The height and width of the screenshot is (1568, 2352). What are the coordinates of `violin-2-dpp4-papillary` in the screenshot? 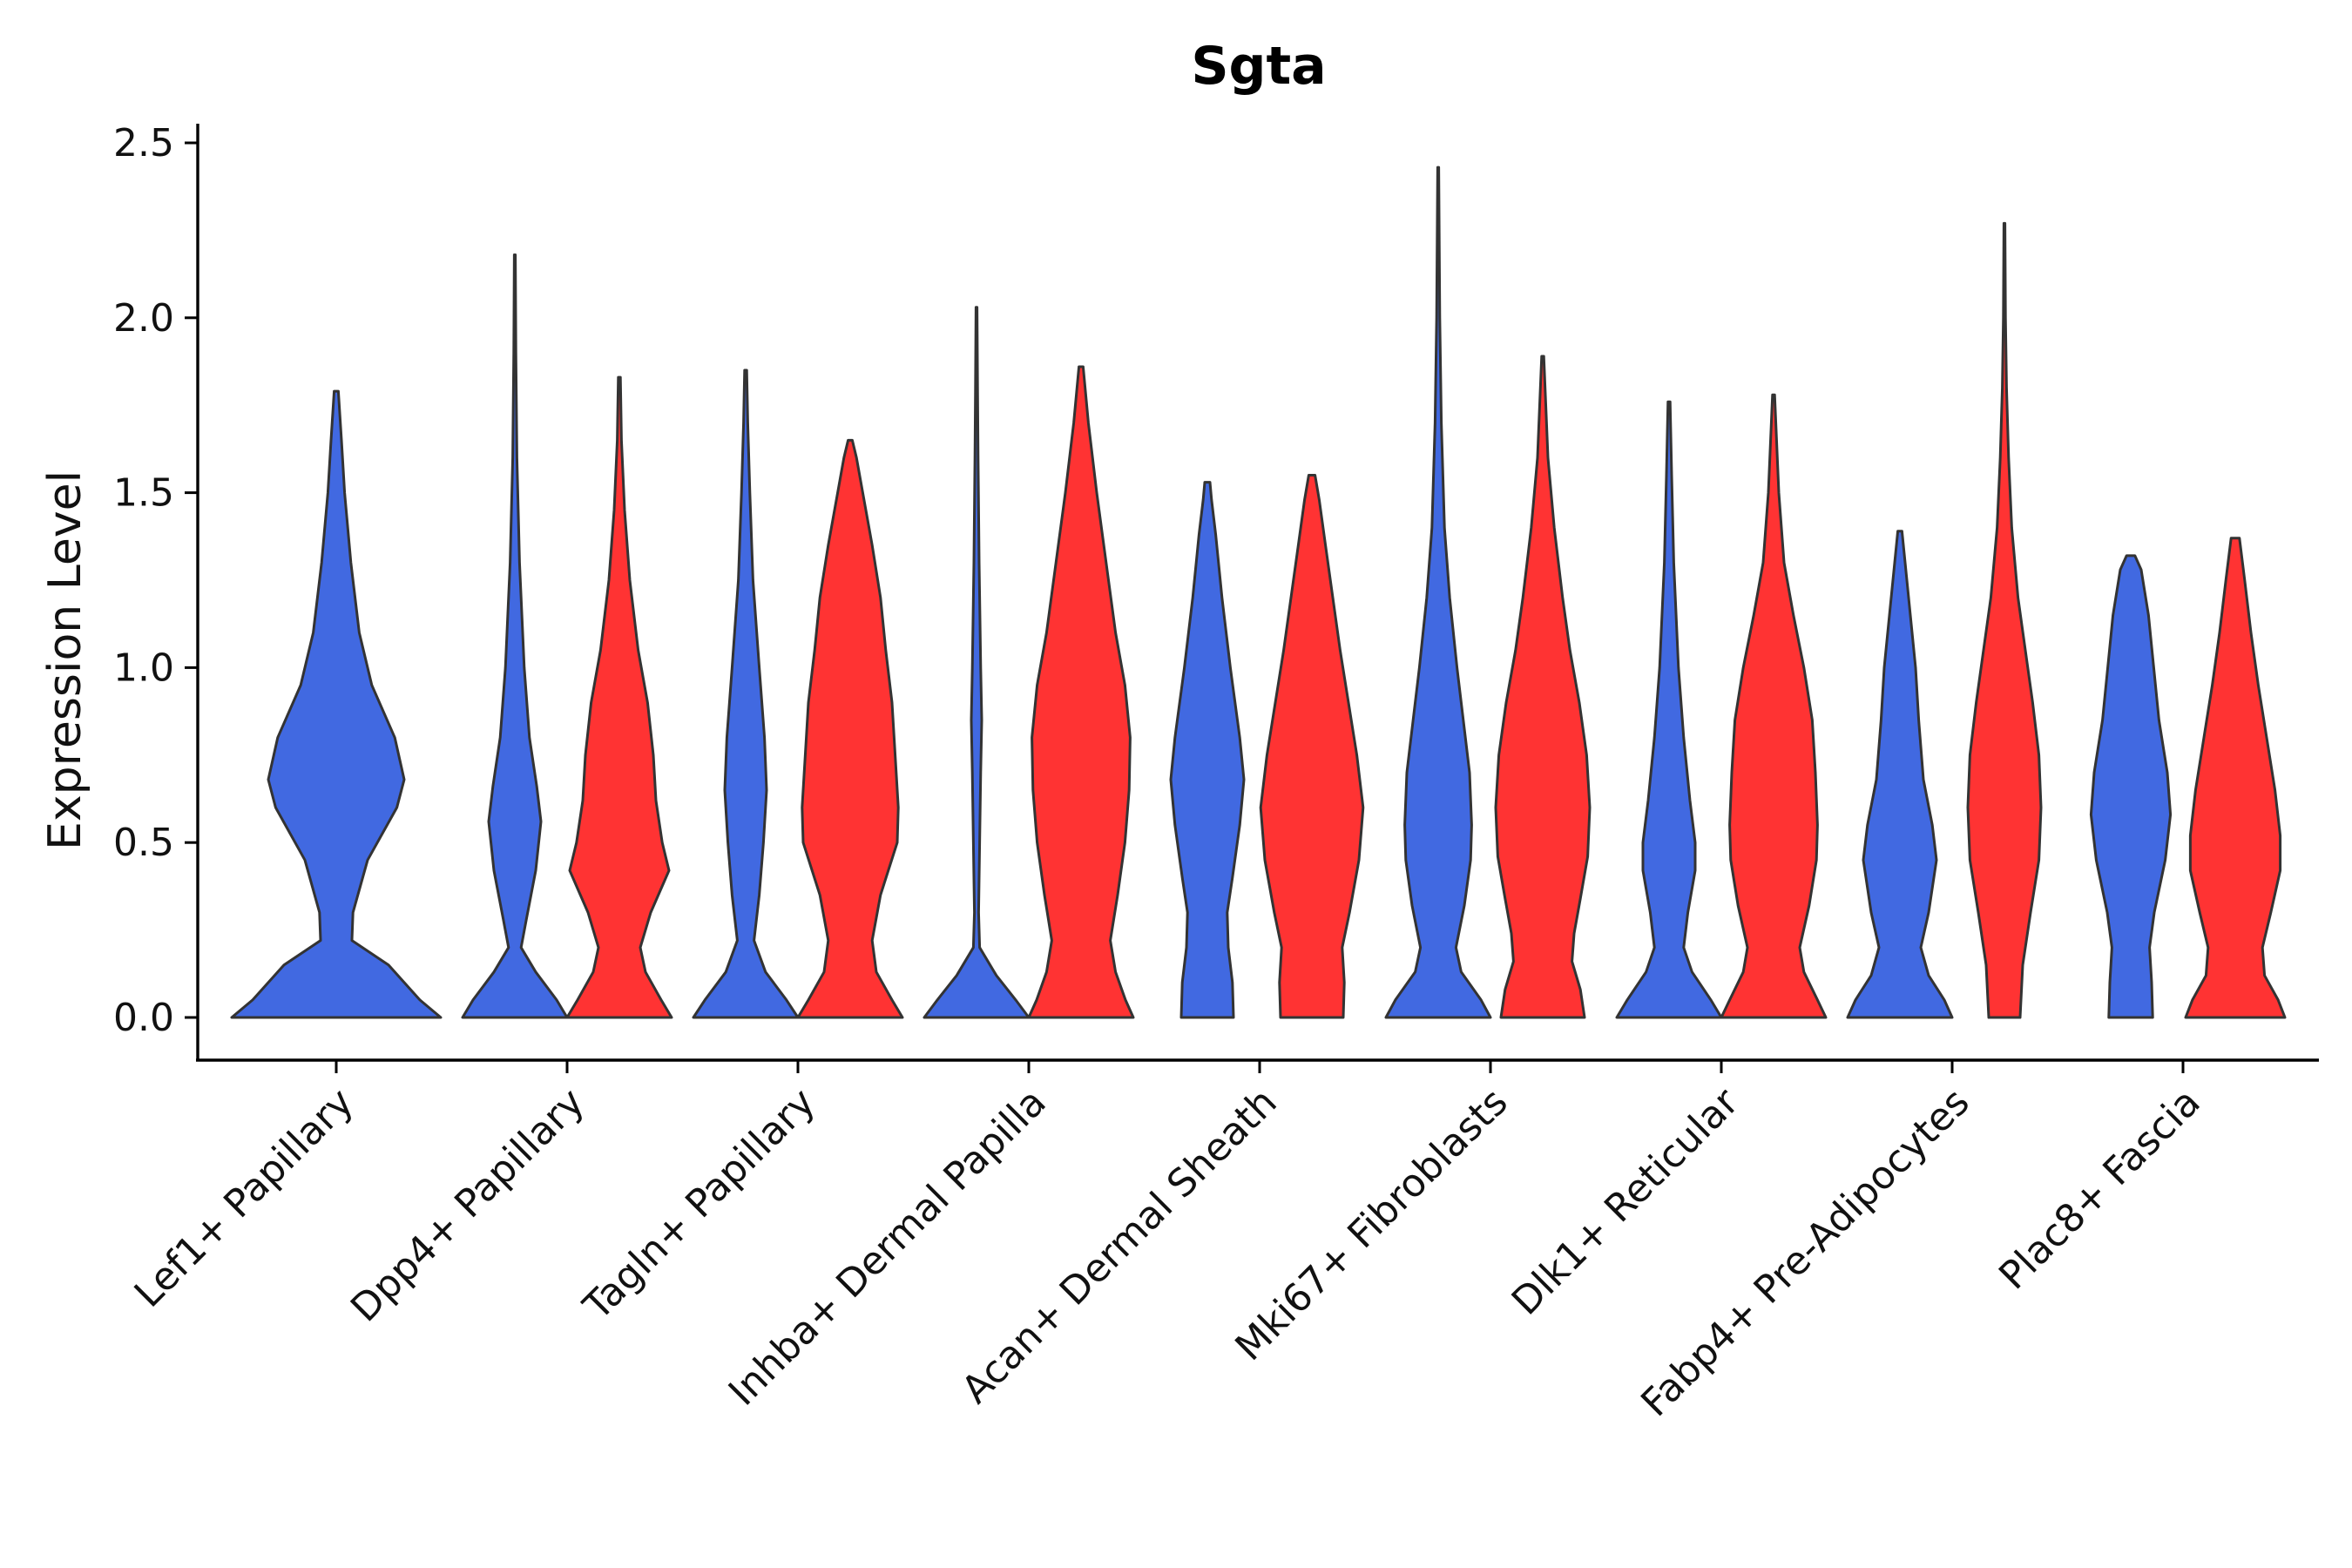 It's located at (619, 697).